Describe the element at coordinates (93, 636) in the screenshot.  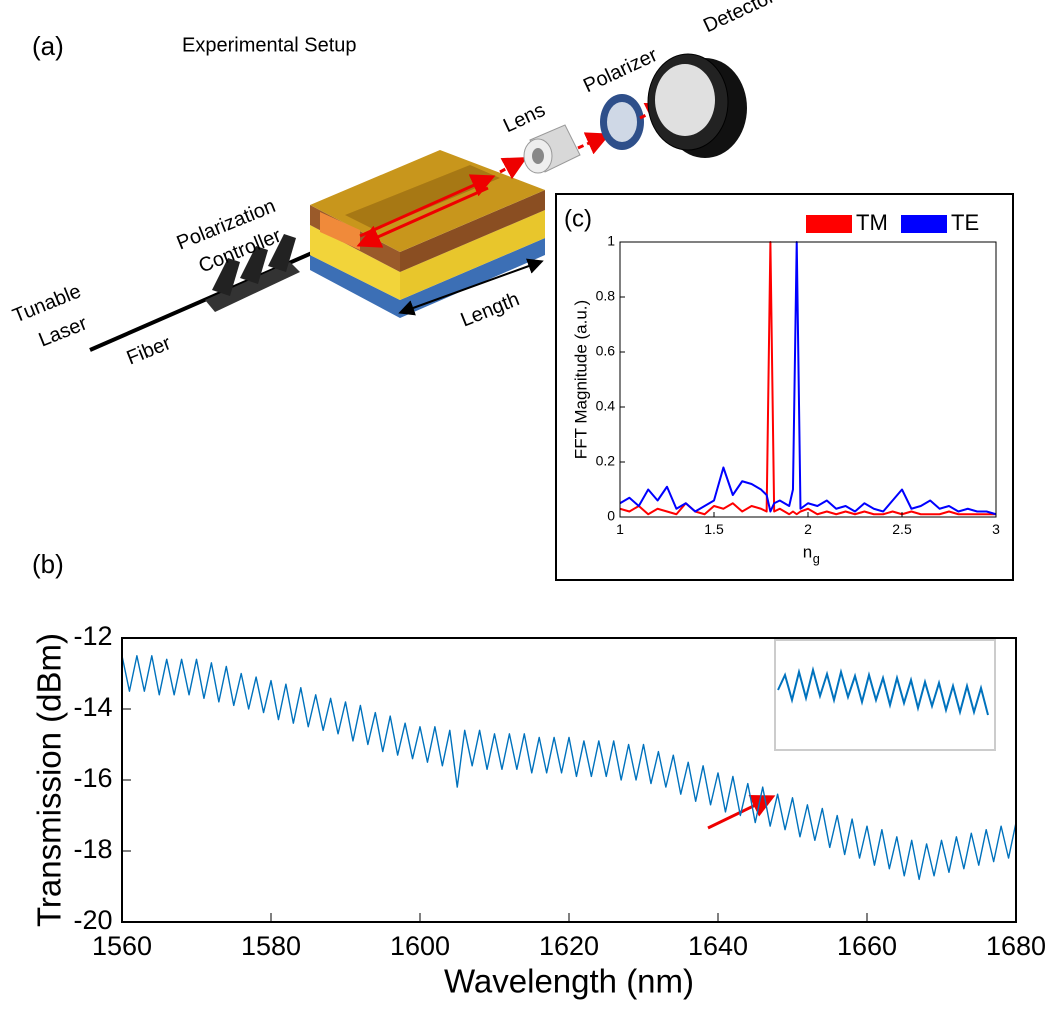
I see `y-tick-label: -12` at that location.